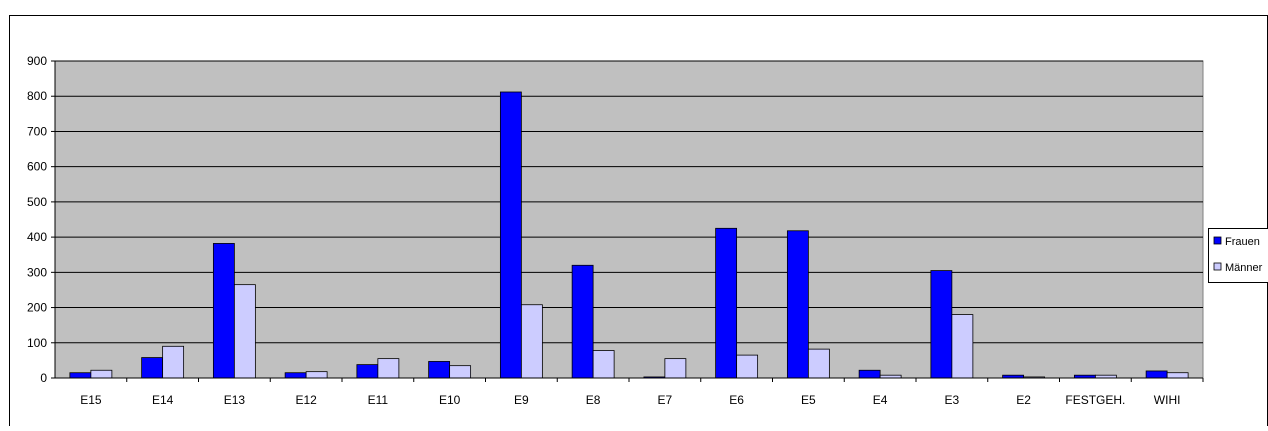  Describe the element at coordinates (306, 400) in the screenshot. I see `x-tick-label: E12` at that location.